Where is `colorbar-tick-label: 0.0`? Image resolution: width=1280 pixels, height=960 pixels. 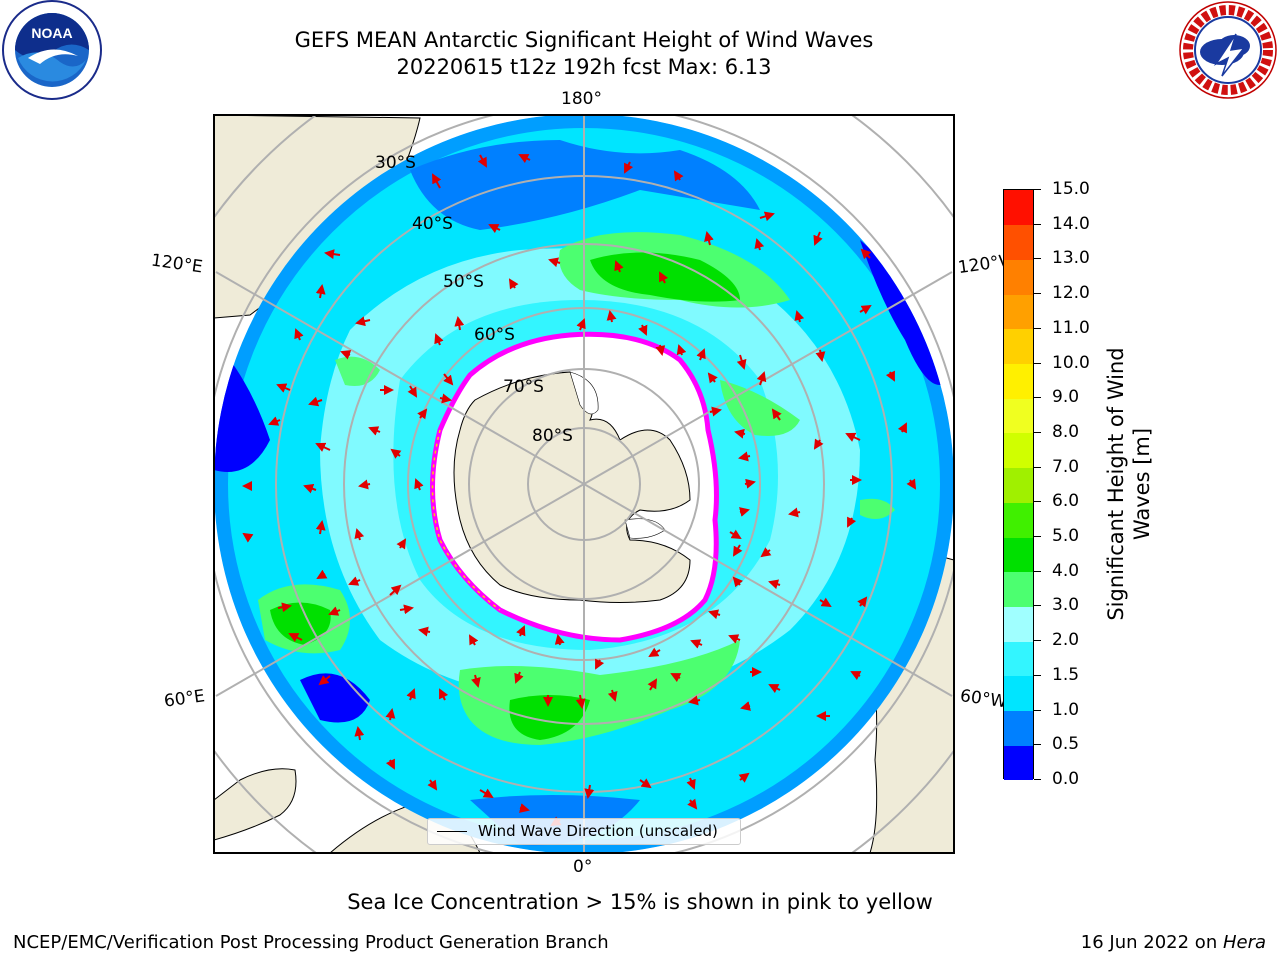 colorbar-tick-label: 0.0 is located at coordinates (1066, 779).